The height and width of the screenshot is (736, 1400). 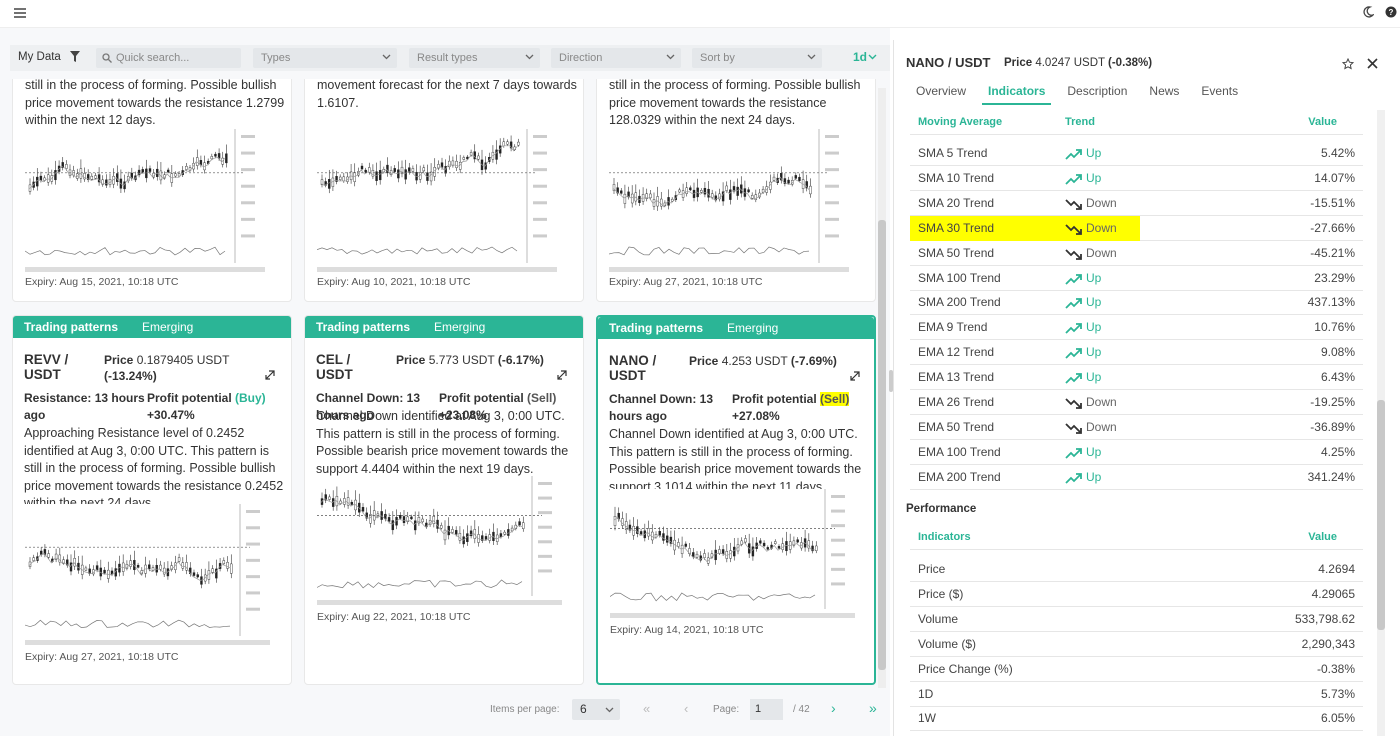 I want to click on tab: Overview, so click(x=941, y=91).